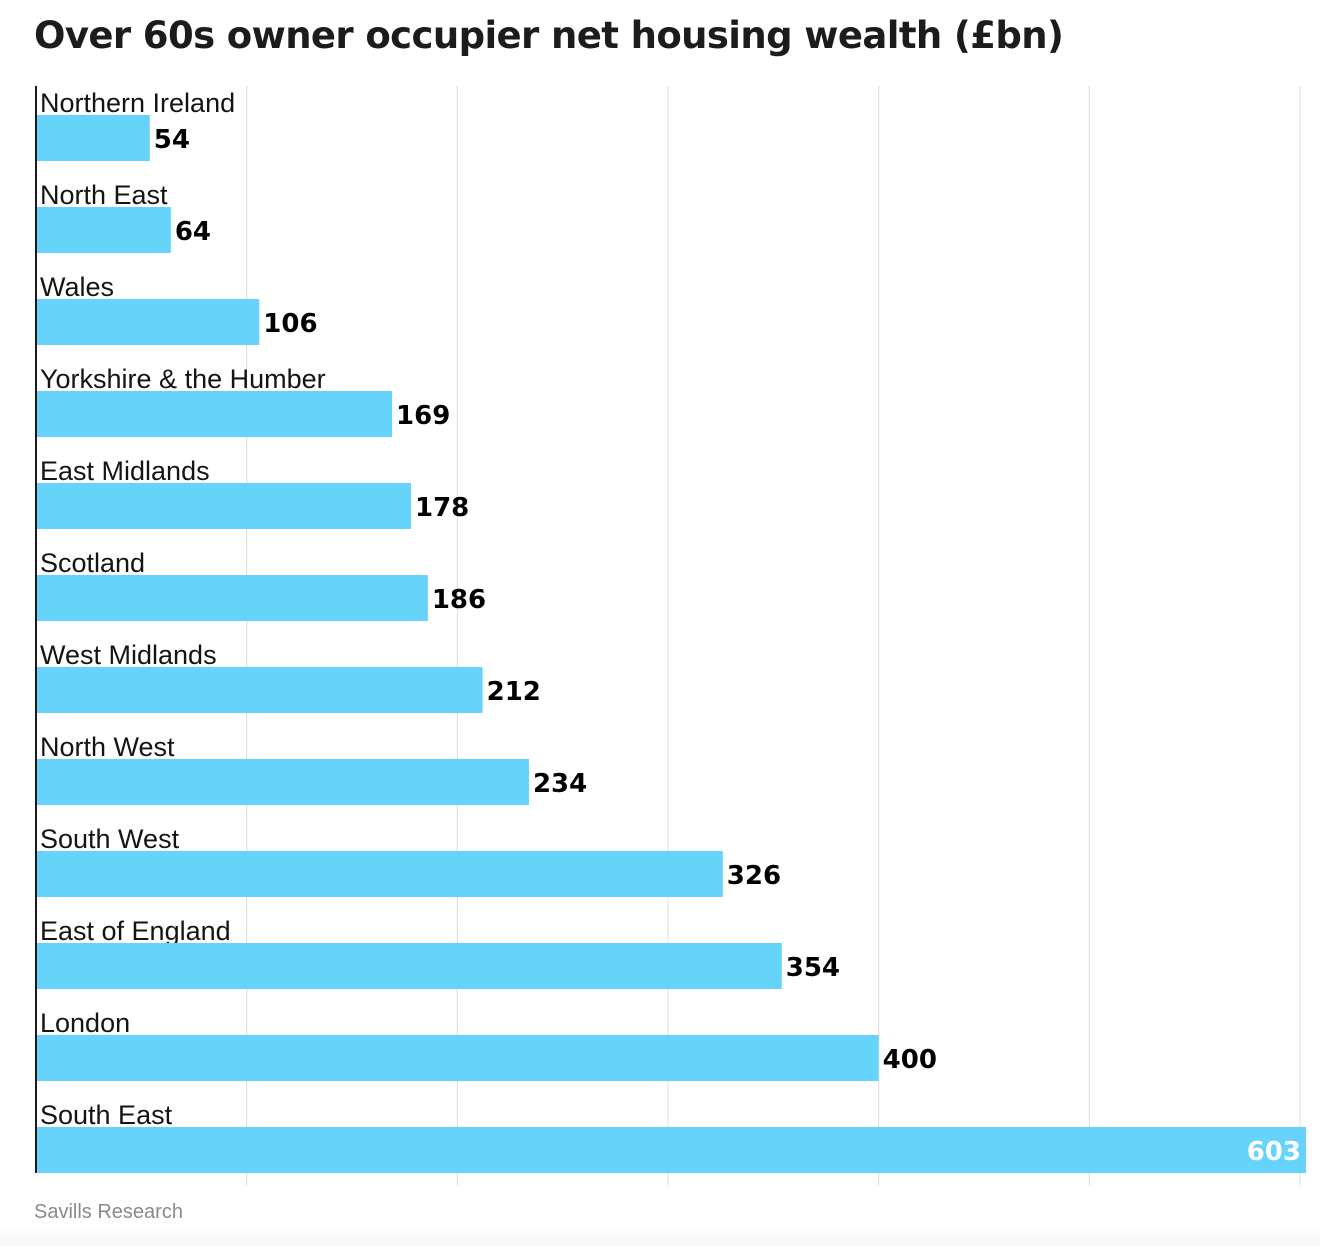 Image resolution: width=1320 pixels, height=1246 pixels. What do you see at coordinates (290, 324) in the screenshot?
I see `value-label: 106` at bounding box center [290, 324].